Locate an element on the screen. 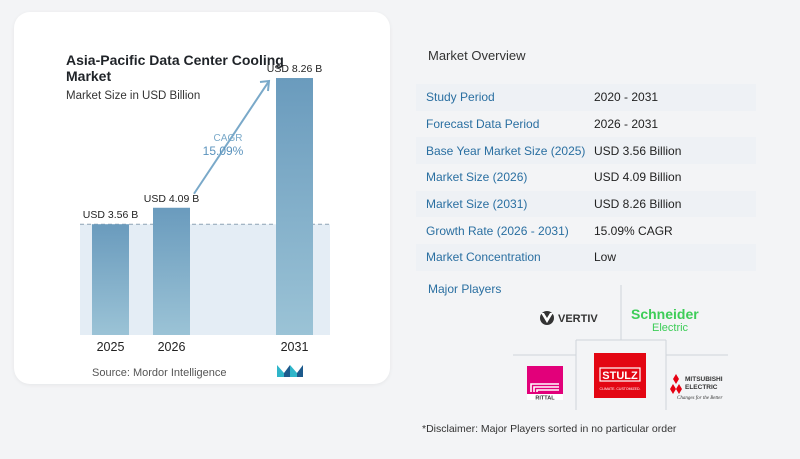 The width and height of the screenshot is (800, 459). overview-value: Low is located at coordinates (605, 257).